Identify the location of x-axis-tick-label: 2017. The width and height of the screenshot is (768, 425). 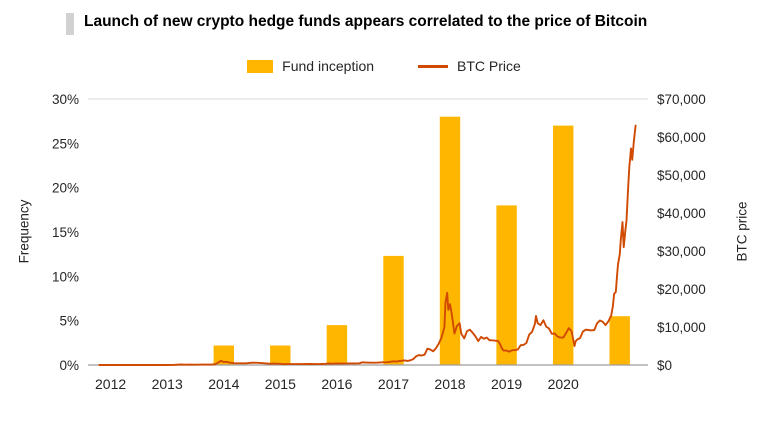
(393, 384).